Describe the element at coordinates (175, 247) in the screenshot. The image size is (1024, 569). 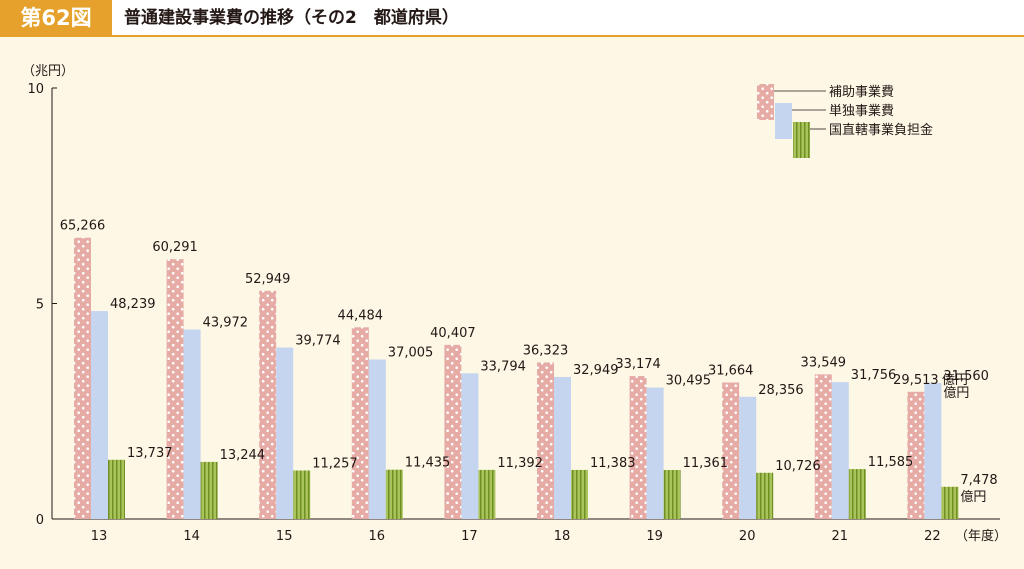
I see `bar-value-label: 60,291` at that location.